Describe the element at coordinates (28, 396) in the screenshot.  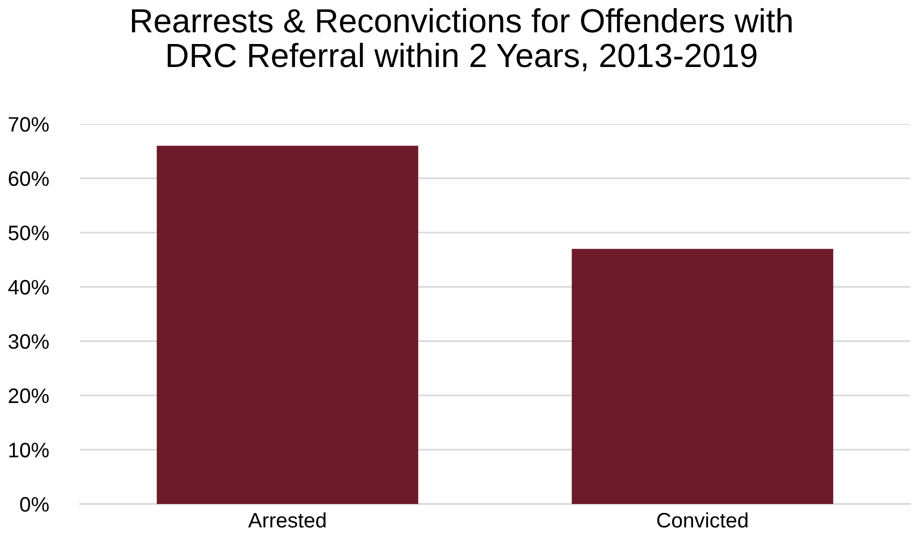
I see `y-tick-label: 20%` at that location.